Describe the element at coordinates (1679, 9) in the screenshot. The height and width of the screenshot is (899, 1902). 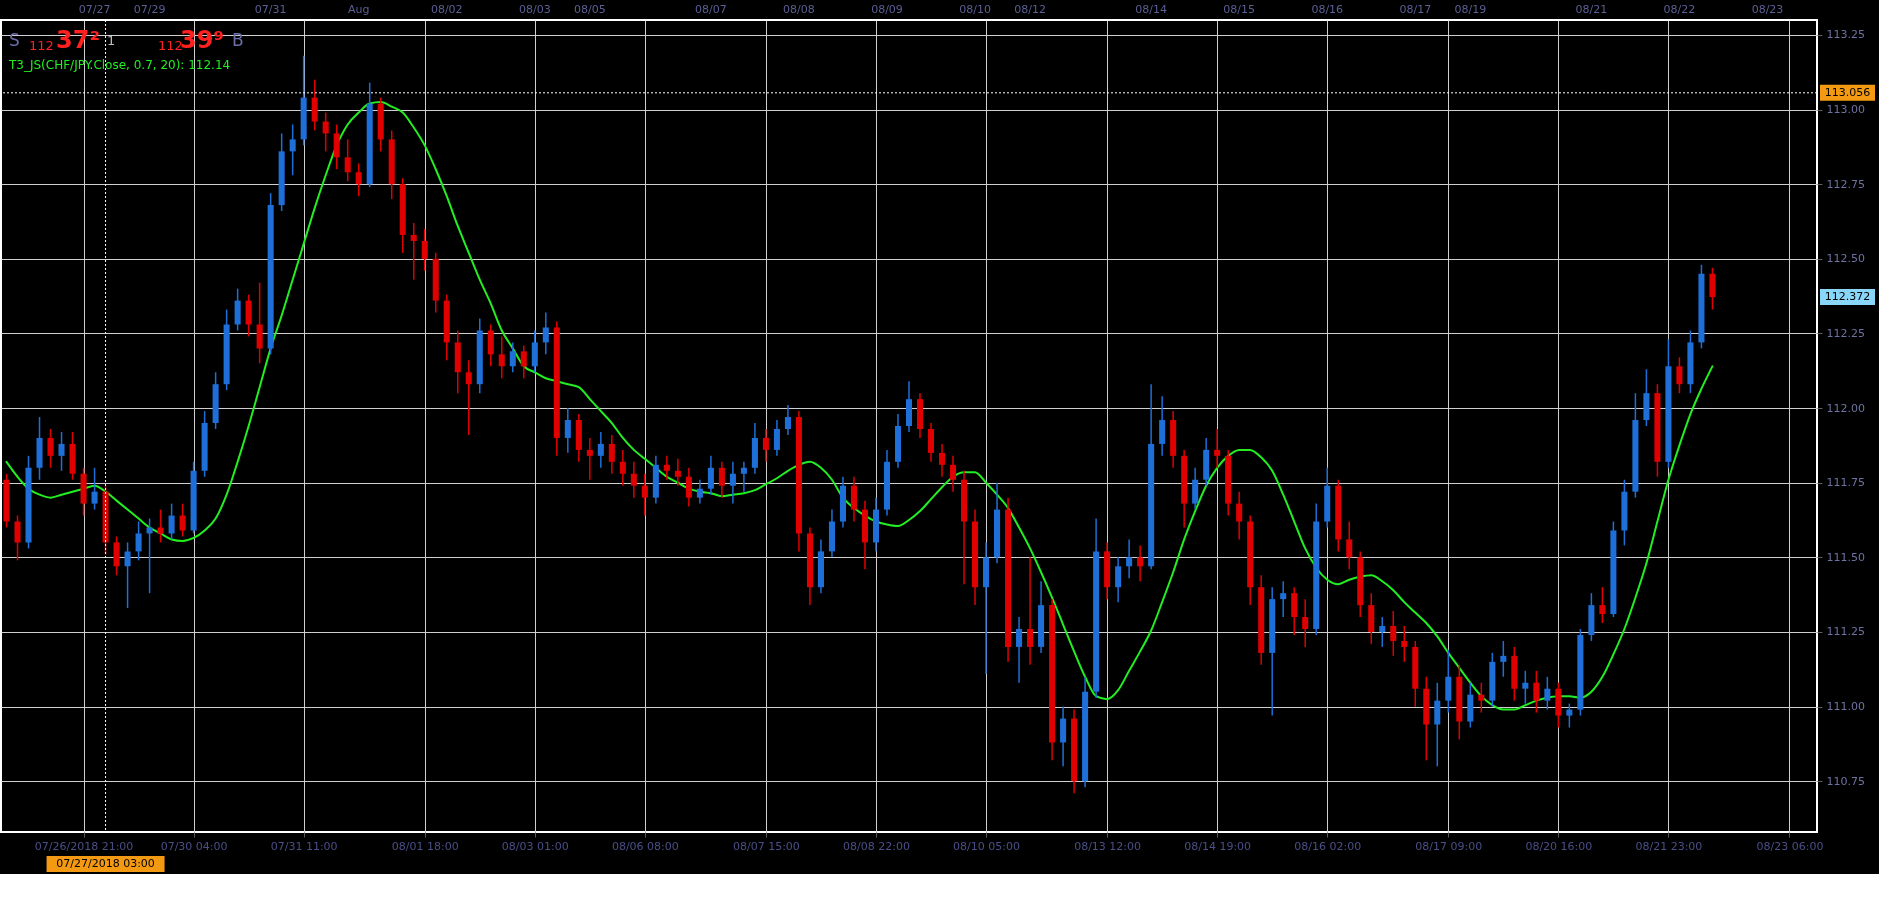
I see `text: 08/22` at that location.